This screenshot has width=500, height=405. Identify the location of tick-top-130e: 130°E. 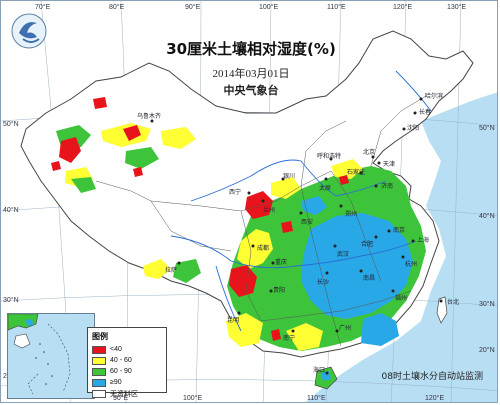
(457, 7).